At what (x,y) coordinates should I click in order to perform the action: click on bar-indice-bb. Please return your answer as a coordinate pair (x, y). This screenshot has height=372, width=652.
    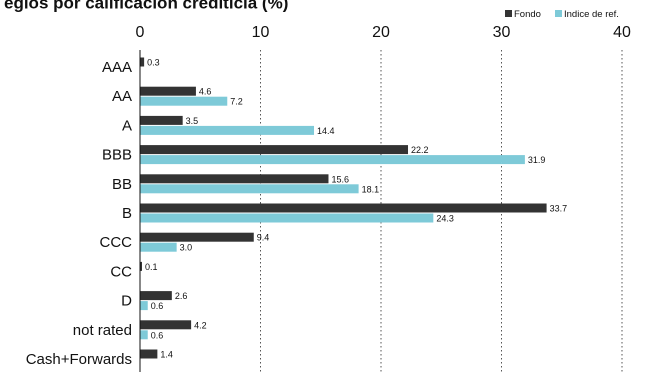
    Looking at the image, I should click on (249, 189).